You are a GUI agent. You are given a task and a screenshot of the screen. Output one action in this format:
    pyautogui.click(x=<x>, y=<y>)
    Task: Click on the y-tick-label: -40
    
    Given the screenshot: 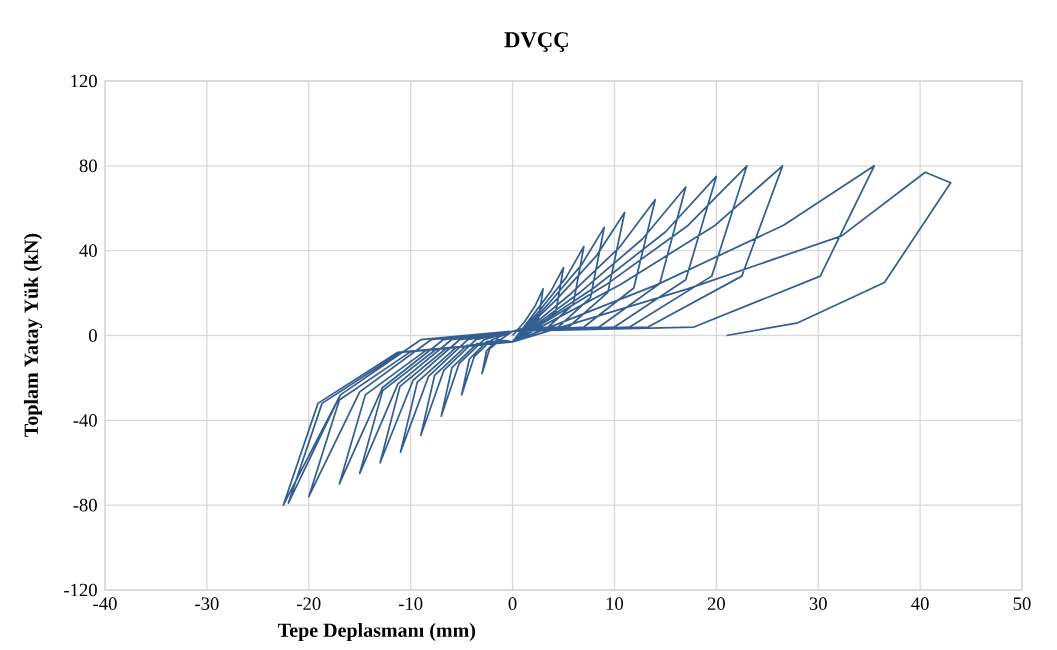 What is the action you would take?
    pyautogui.click(x=85, y=420)
    